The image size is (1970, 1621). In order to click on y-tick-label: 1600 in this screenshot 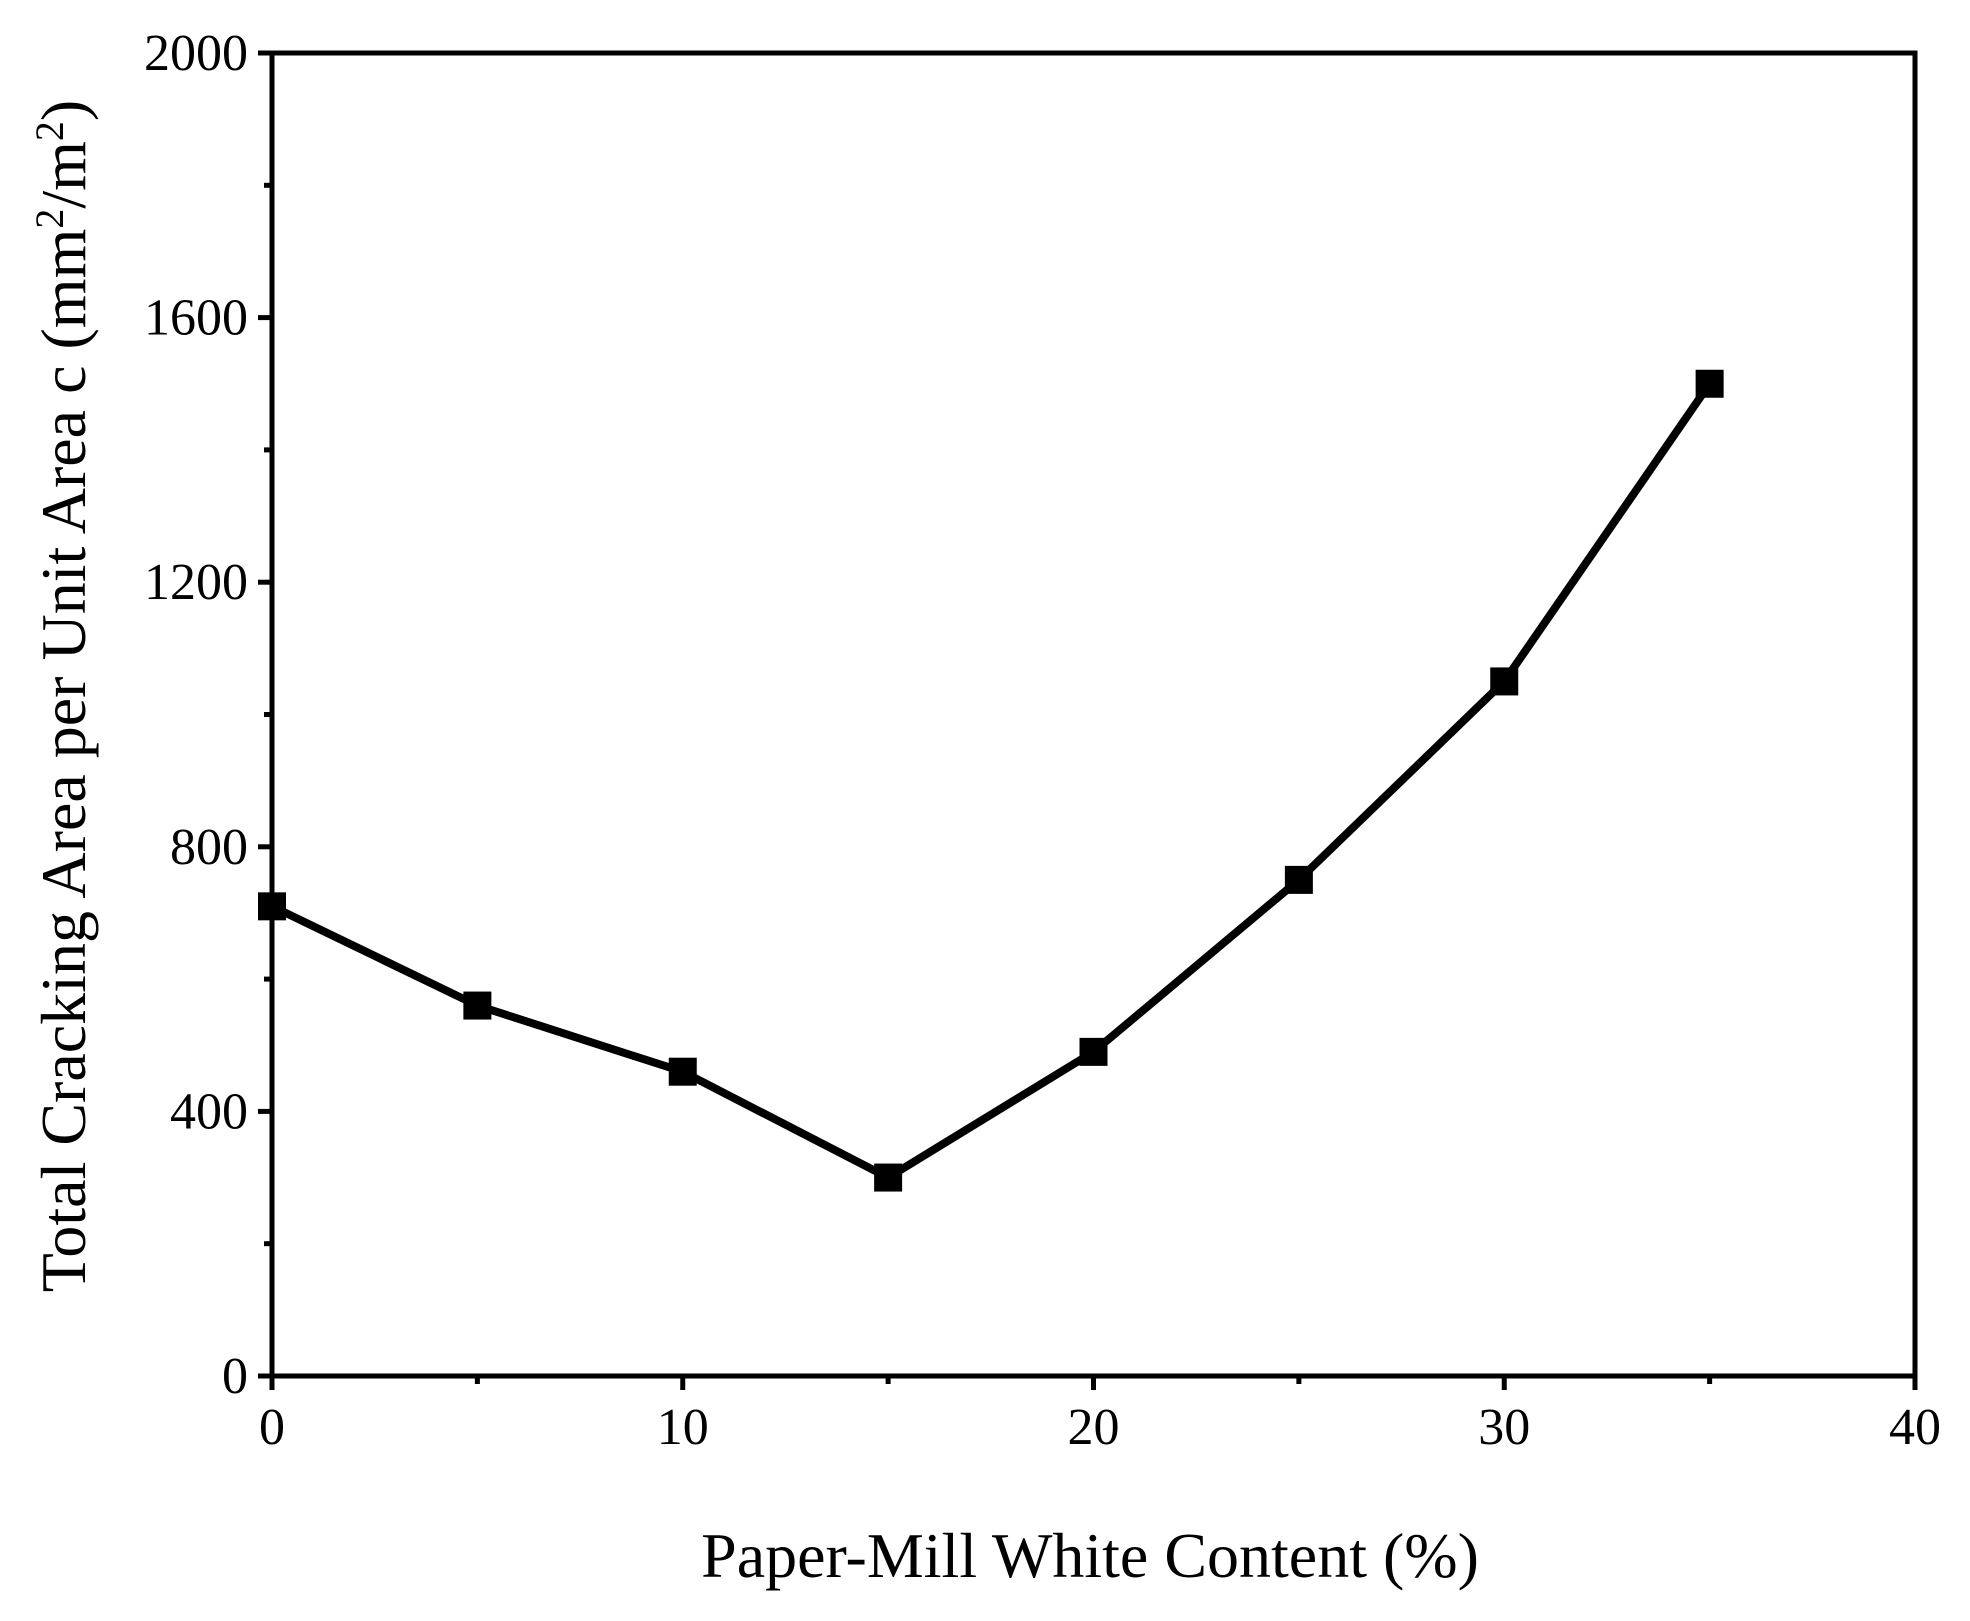, I will do `click(196, 318)`.